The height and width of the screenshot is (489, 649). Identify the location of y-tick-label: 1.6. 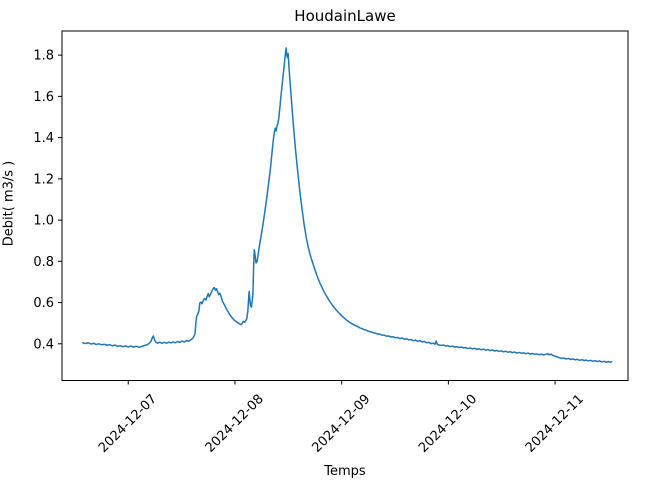
(43, 97).